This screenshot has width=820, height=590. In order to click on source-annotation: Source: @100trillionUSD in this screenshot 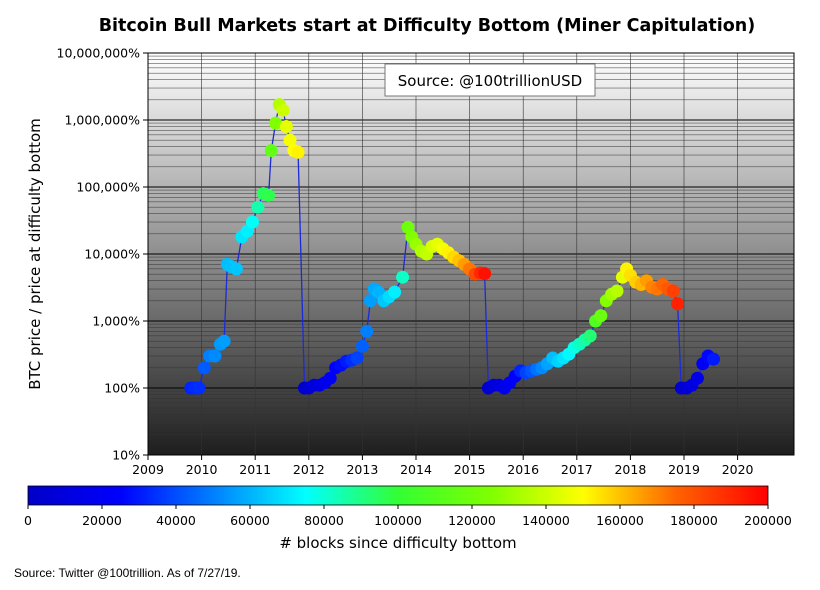, I will do `click(490, 81)`.